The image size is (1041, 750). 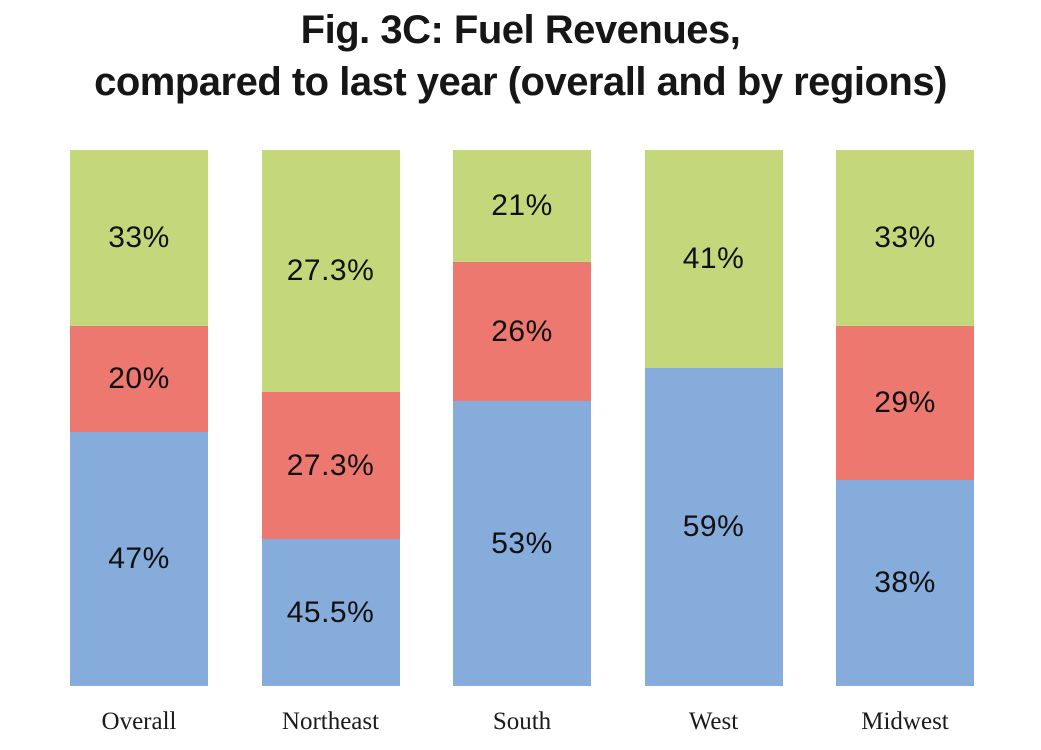 I want to click on bar-segment-northeast-blue: 45.5%, so click(x=330, y=612).